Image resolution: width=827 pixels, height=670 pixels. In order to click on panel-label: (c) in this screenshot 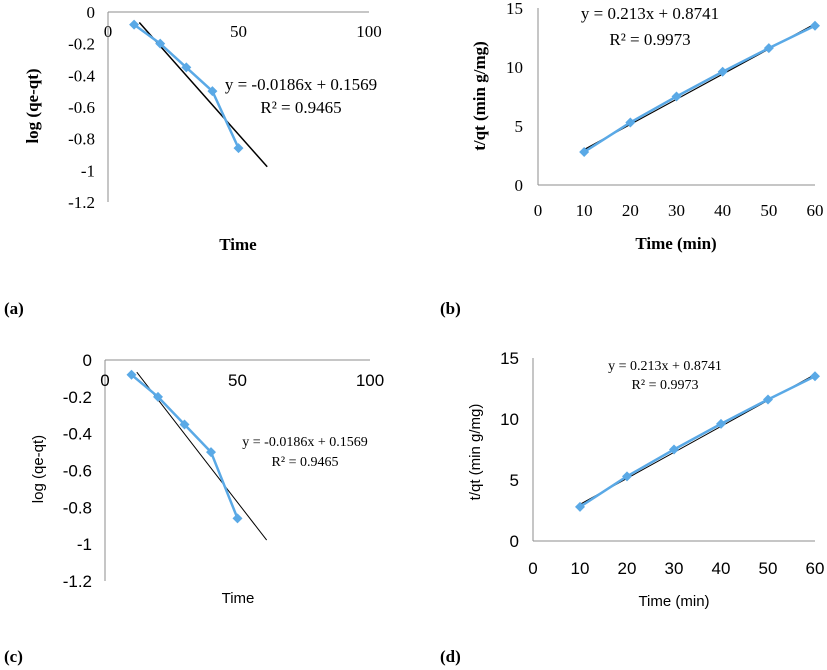, I will do `click(13, 656)`.